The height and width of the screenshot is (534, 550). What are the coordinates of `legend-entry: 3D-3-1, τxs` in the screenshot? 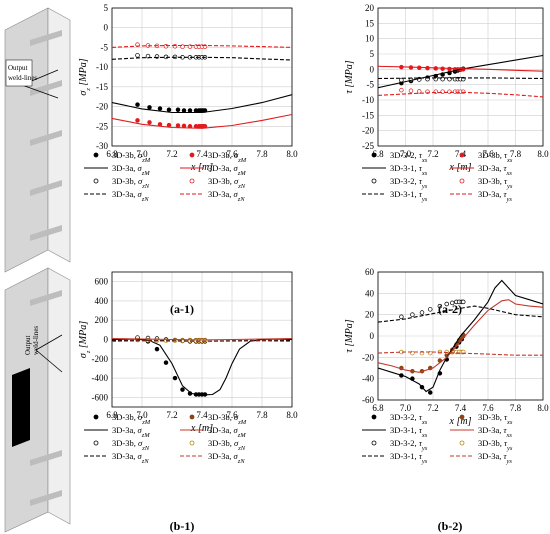 It's located at (395, 432).